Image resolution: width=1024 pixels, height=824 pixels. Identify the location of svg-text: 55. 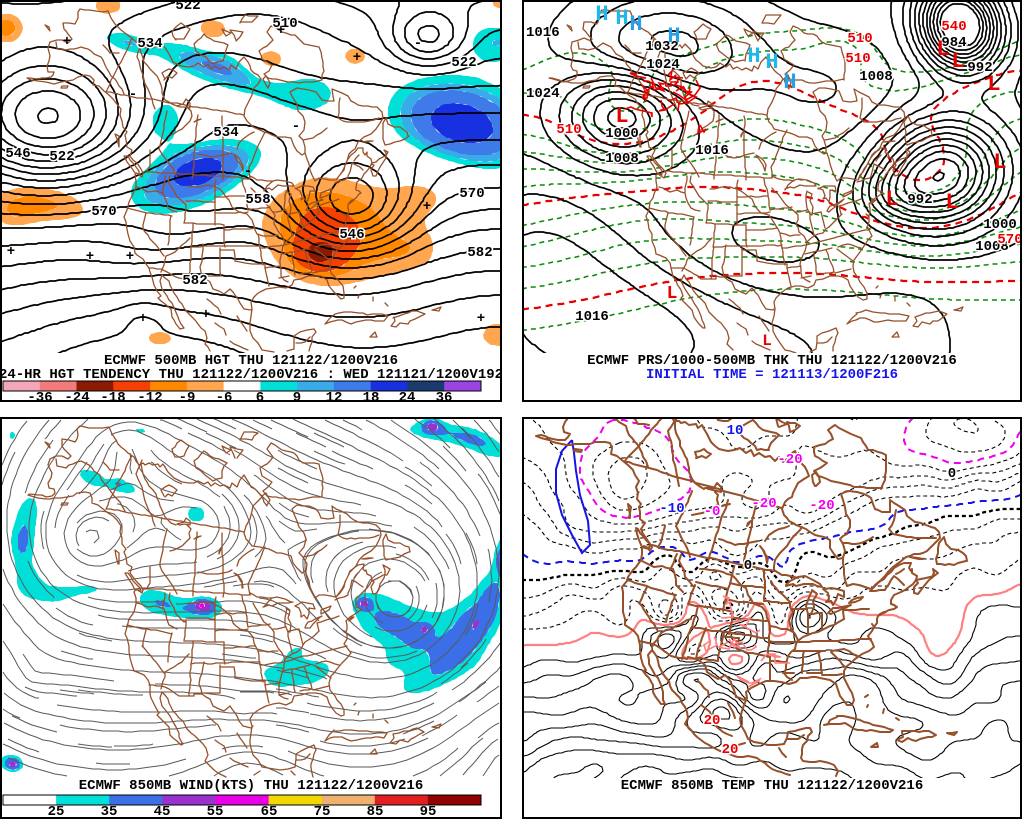
(215, 811).